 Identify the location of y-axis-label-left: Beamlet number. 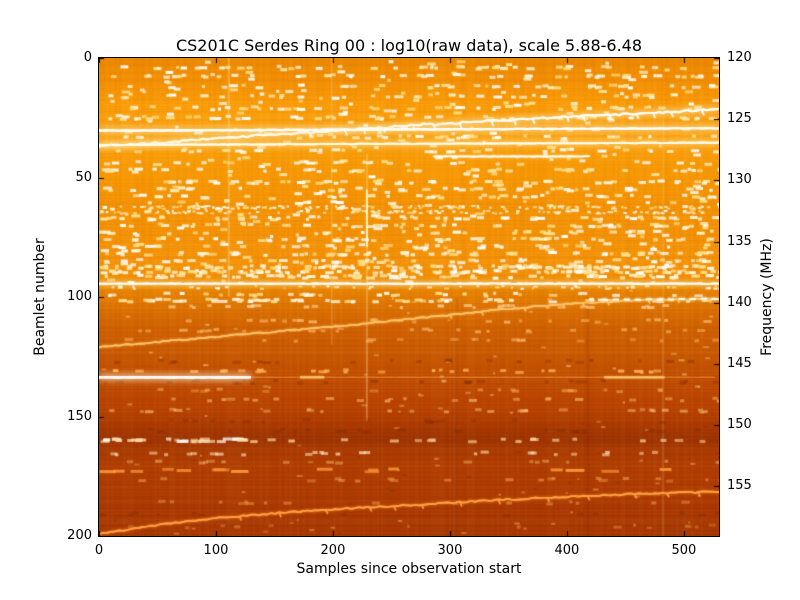
(40, 297).